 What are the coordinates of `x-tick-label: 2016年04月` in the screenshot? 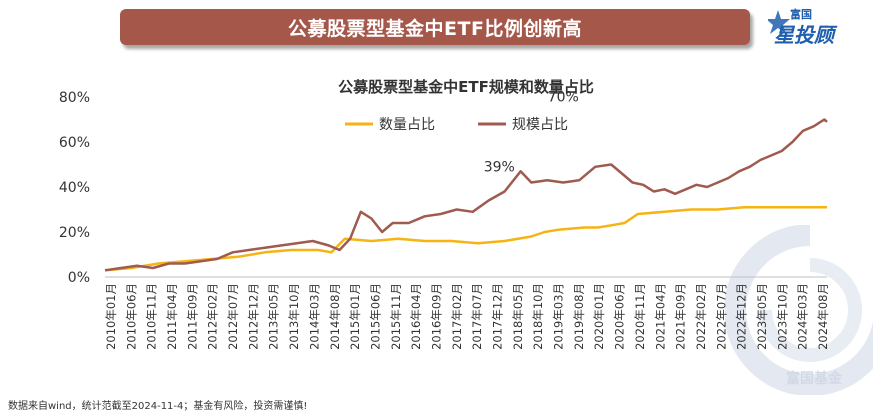 It's located at (416, 316).